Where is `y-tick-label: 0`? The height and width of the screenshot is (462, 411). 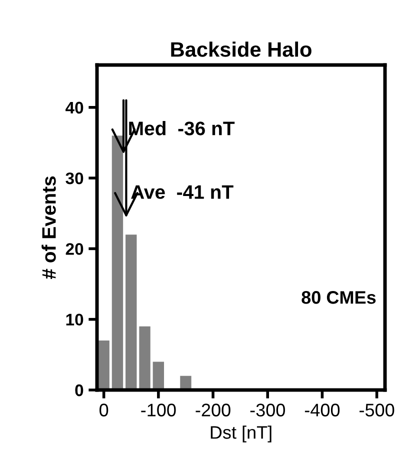 y-tick-label: 0 is located at coordinates (79, 390).